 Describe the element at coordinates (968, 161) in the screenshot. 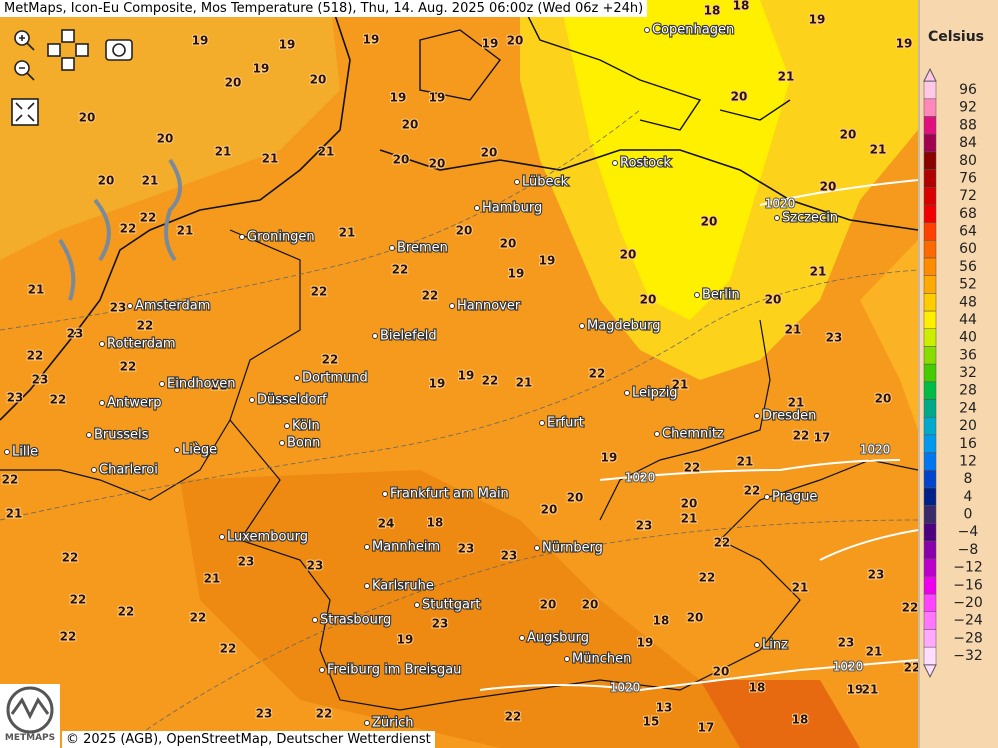

I see `legend-label: 80` at that location.